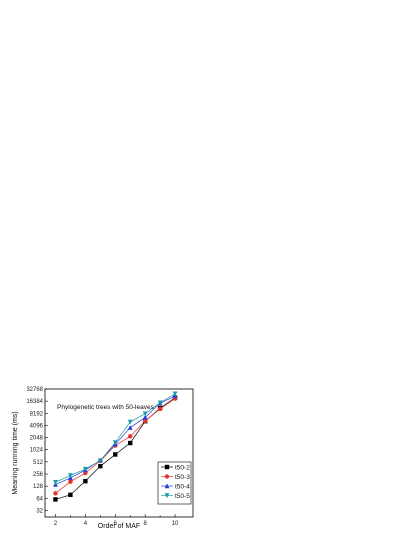  Describe the element at coordinates (34, 390) in the screenshot. I see `y-tick-label: 32768` at that location.